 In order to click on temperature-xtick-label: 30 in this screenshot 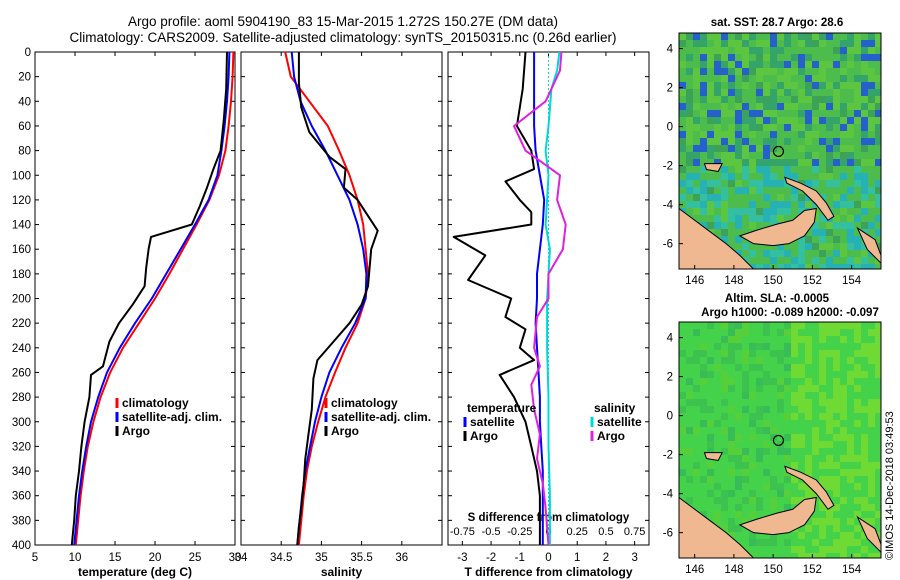, I will do `click(235, 558)`.